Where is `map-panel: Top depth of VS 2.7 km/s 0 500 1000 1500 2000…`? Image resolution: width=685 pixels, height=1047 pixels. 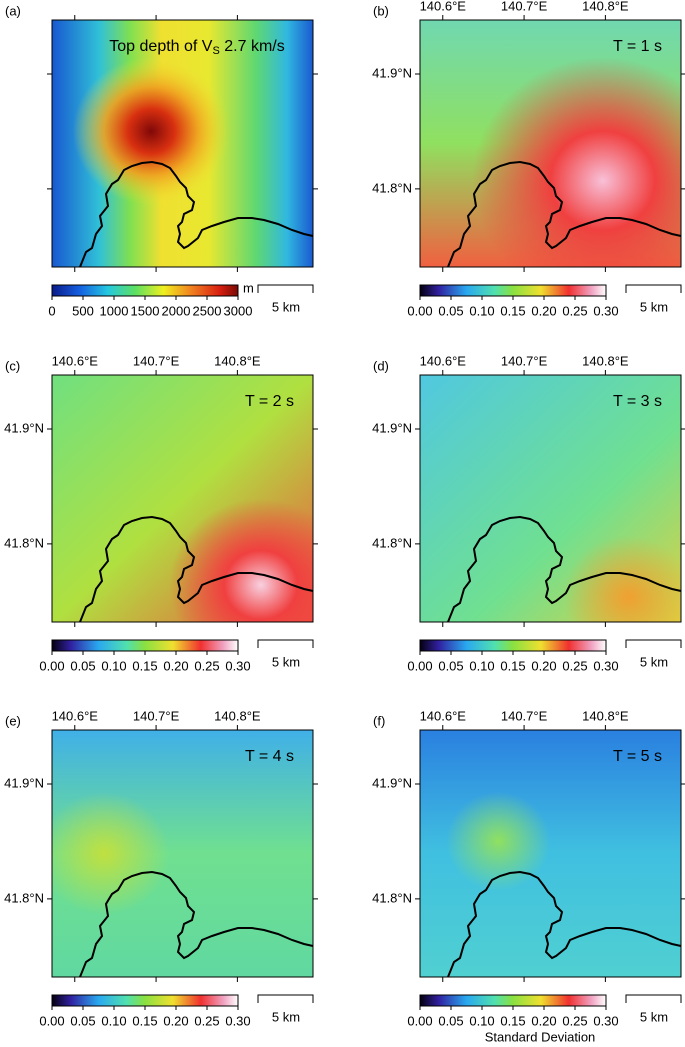 map-panel: Top depth of VS 2.7 km/s 0 500 1000 1500 2000… is located at coordinates (182, 166).